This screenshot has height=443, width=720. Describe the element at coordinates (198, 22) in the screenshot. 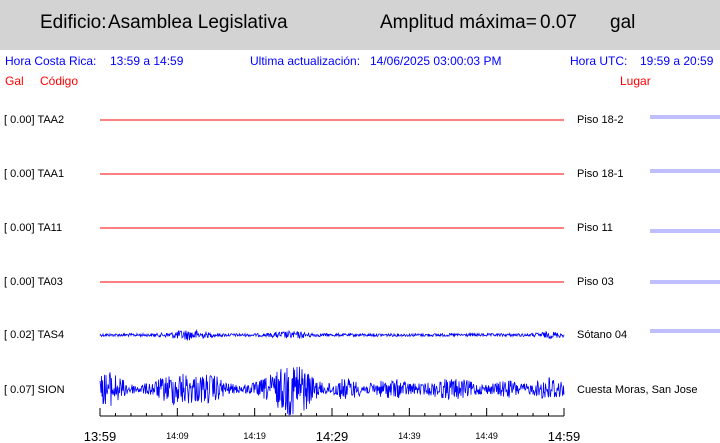

I see `building-name: Asamblea Legislativa` at that location.